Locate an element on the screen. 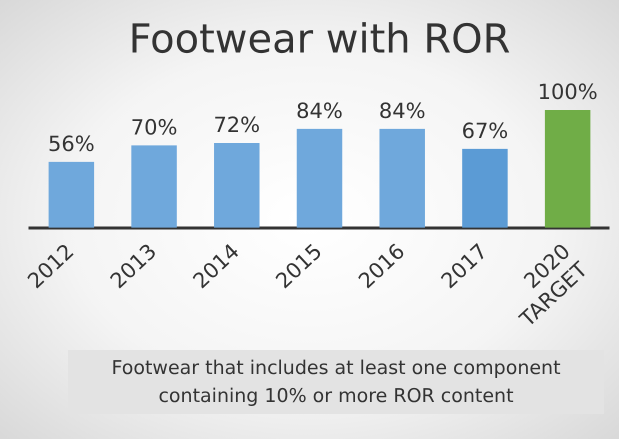 Image resolution: width=619 pixels, height=439 pixels. data-label: 100% is located at coordinates (568, 92).